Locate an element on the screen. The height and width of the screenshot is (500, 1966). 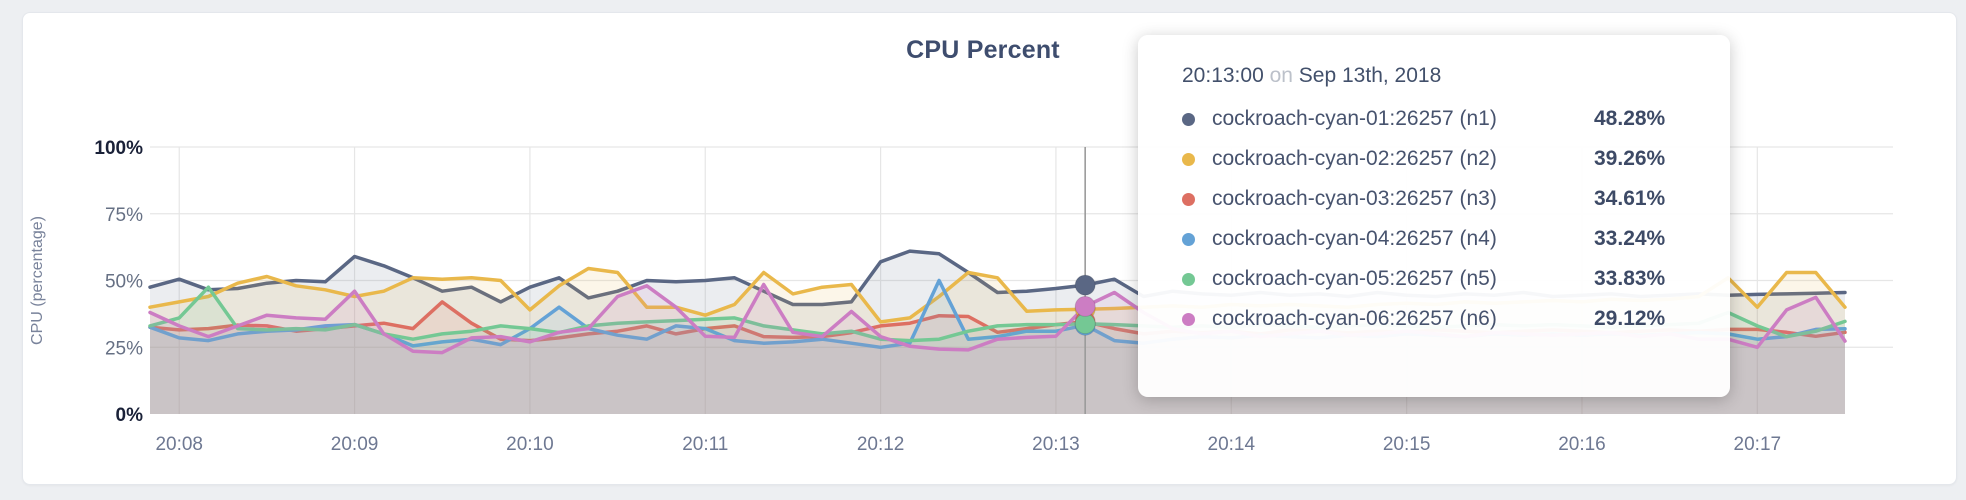
series-name: cockroach-cyan-01:26257 (n1) is located at coordinates (1354, 118).